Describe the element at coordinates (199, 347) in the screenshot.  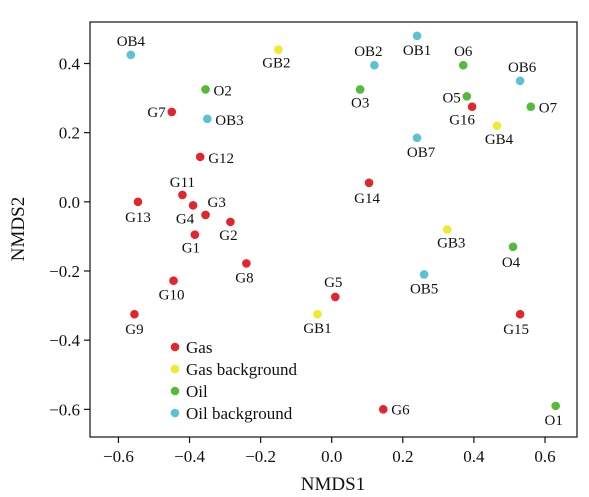
I see `legend-label: Gas` at that location.